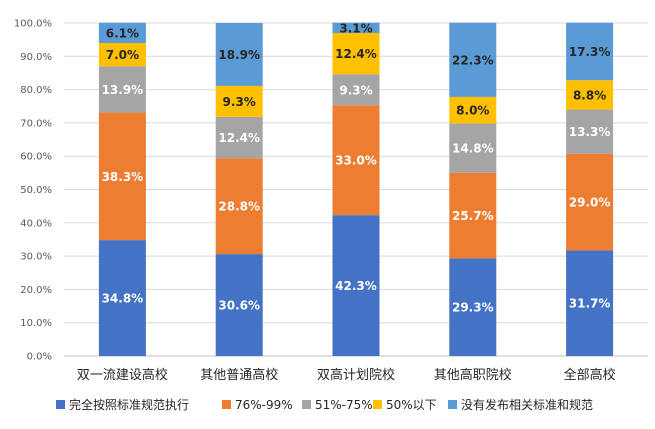 Image resolution: width=655 pixels, height=429 pixels. Describe the element at coordinates (36, 190) in the screenshot. I see `y-tick-label: 50.0%` at that location.